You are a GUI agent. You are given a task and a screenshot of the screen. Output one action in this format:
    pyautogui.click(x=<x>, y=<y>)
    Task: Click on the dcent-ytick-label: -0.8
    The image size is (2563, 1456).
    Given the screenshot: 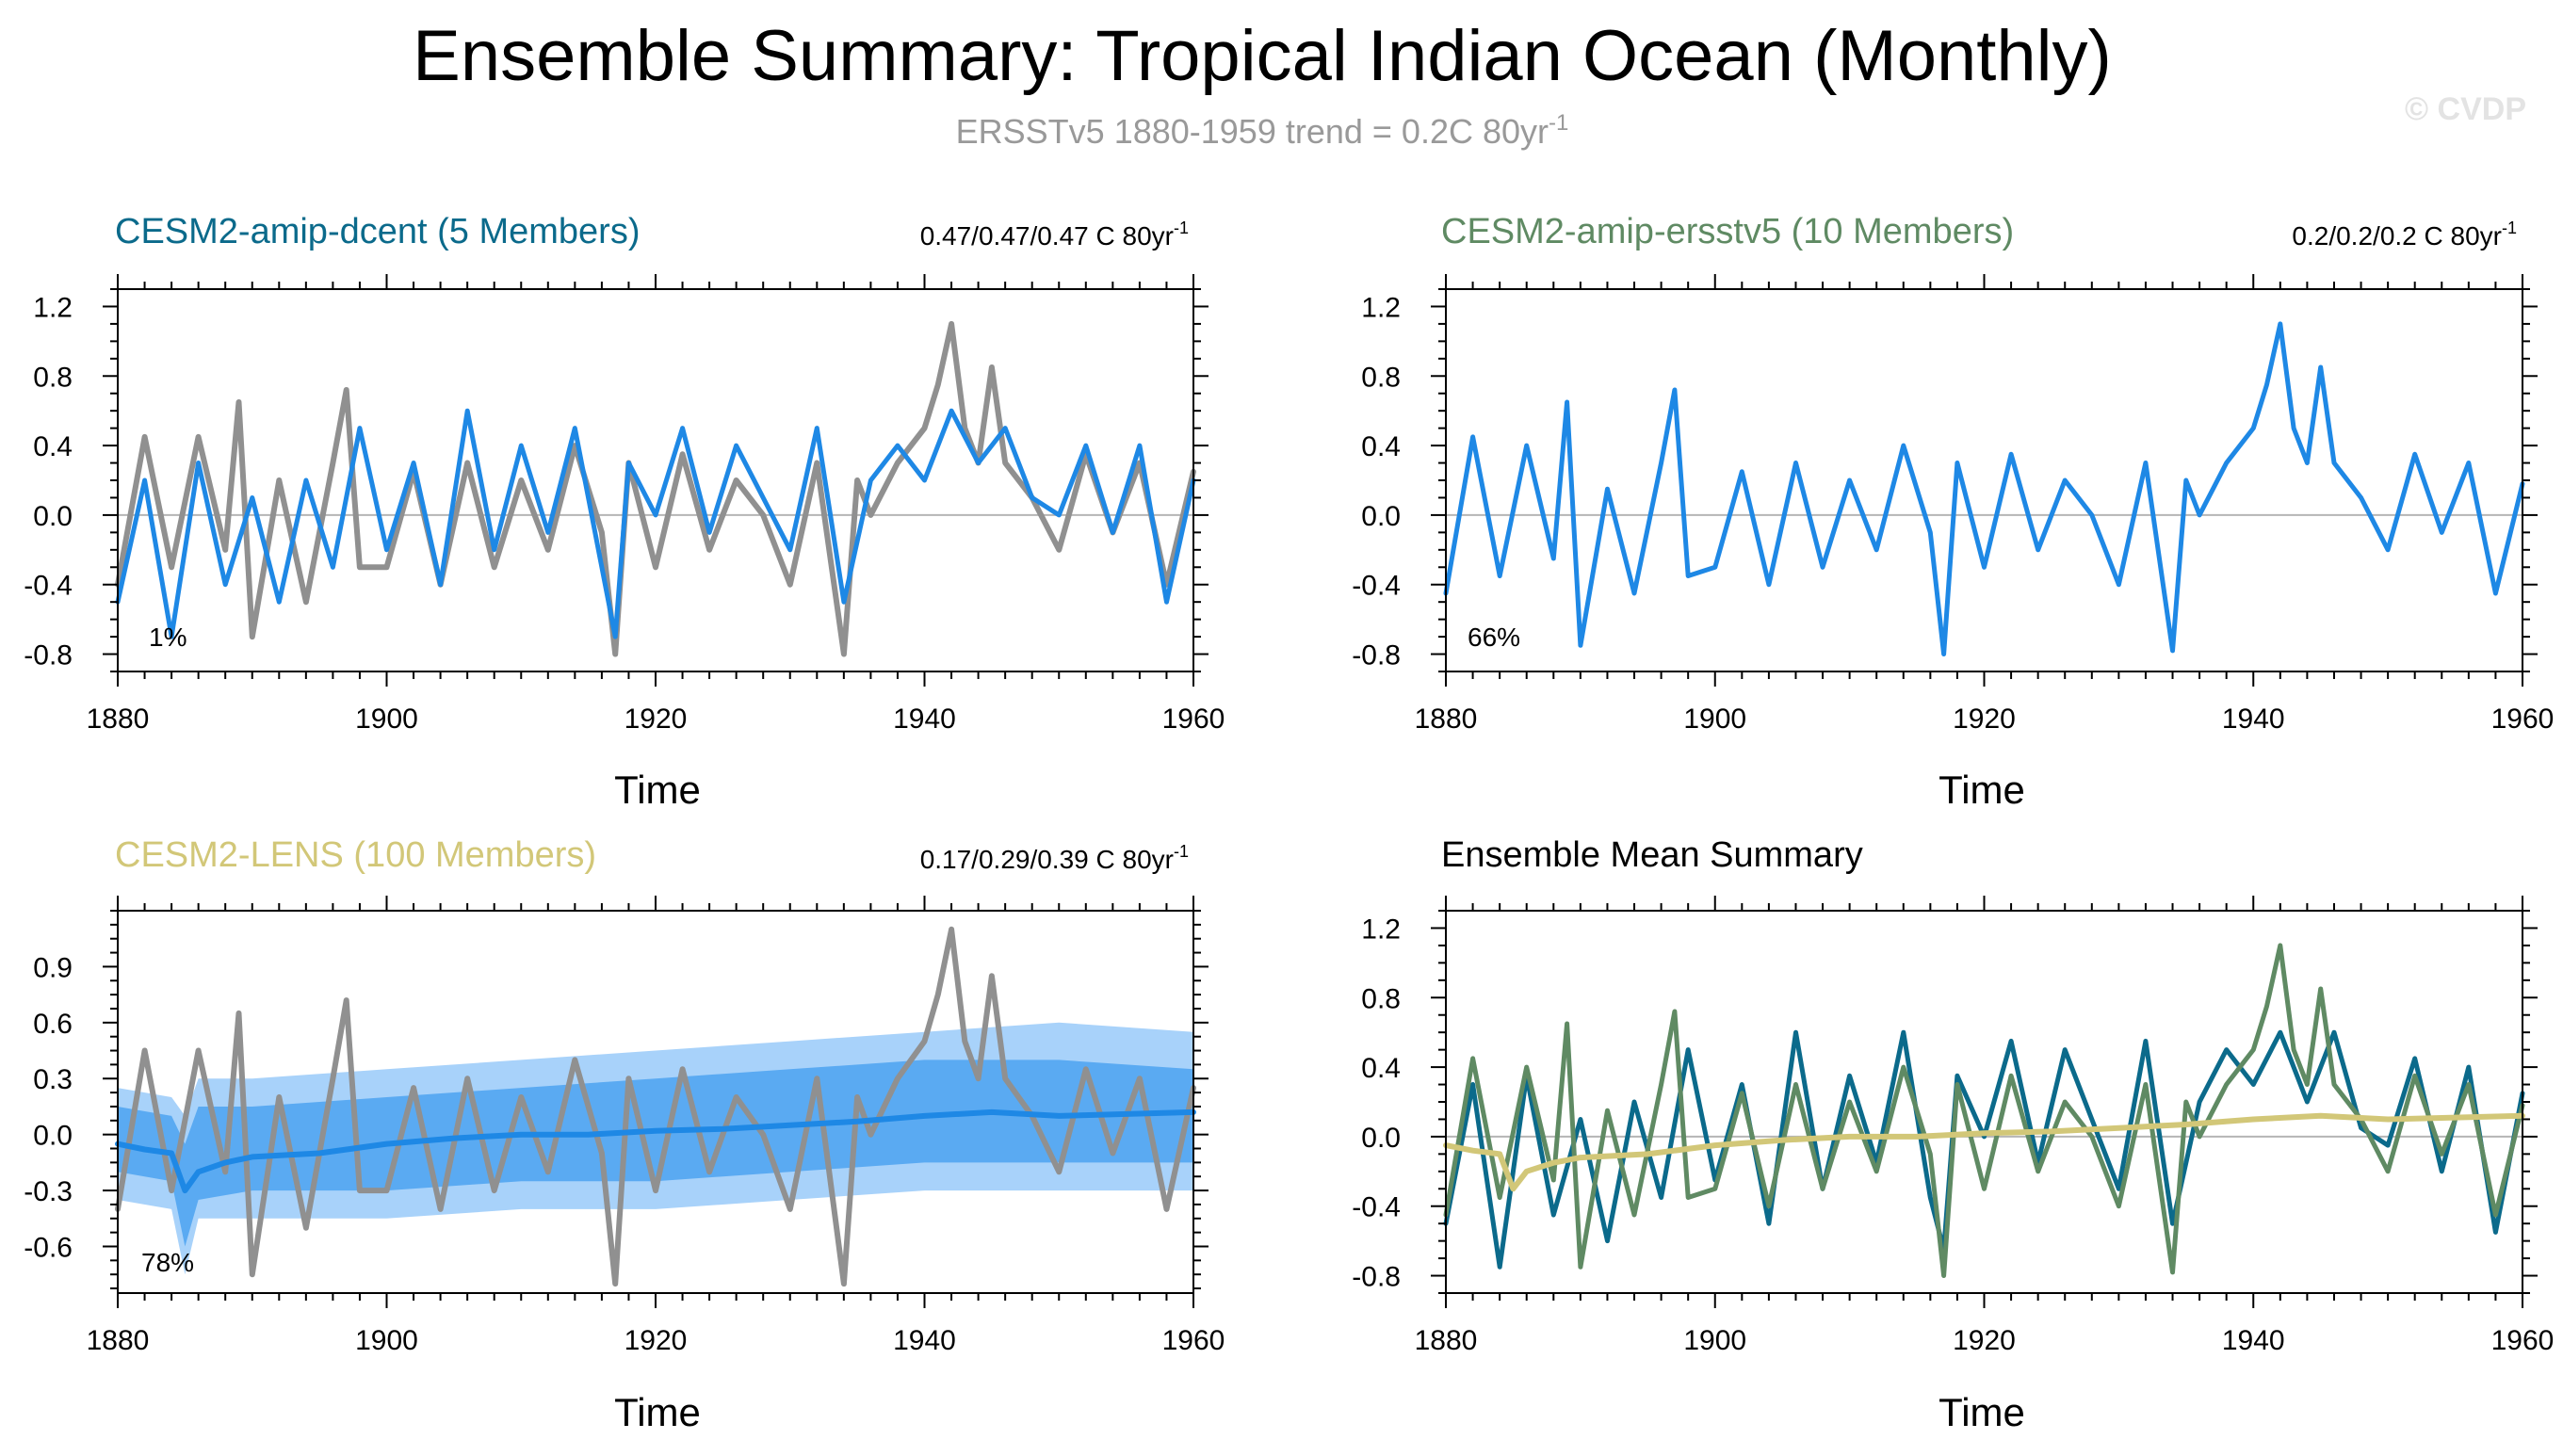 What is the action you would take?
    pyautogui.click(x=48, y=655)
    